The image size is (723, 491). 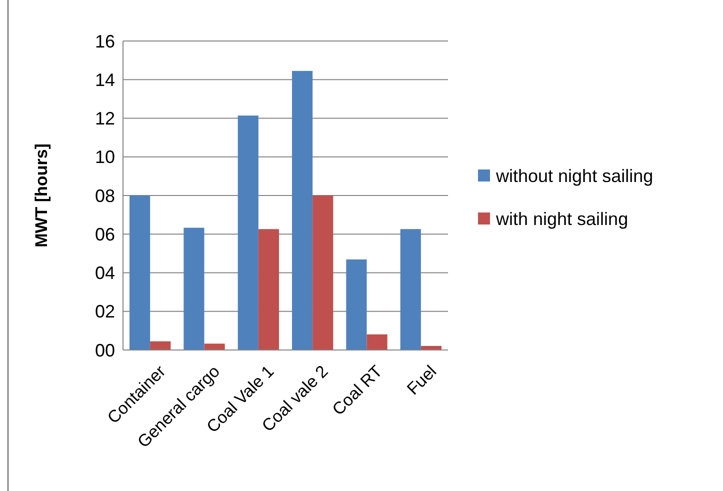 What do you see at coordinates (574, 176) in the screenshot?
I see `legend-label: without night sailing` at bounding box center [574, 176].